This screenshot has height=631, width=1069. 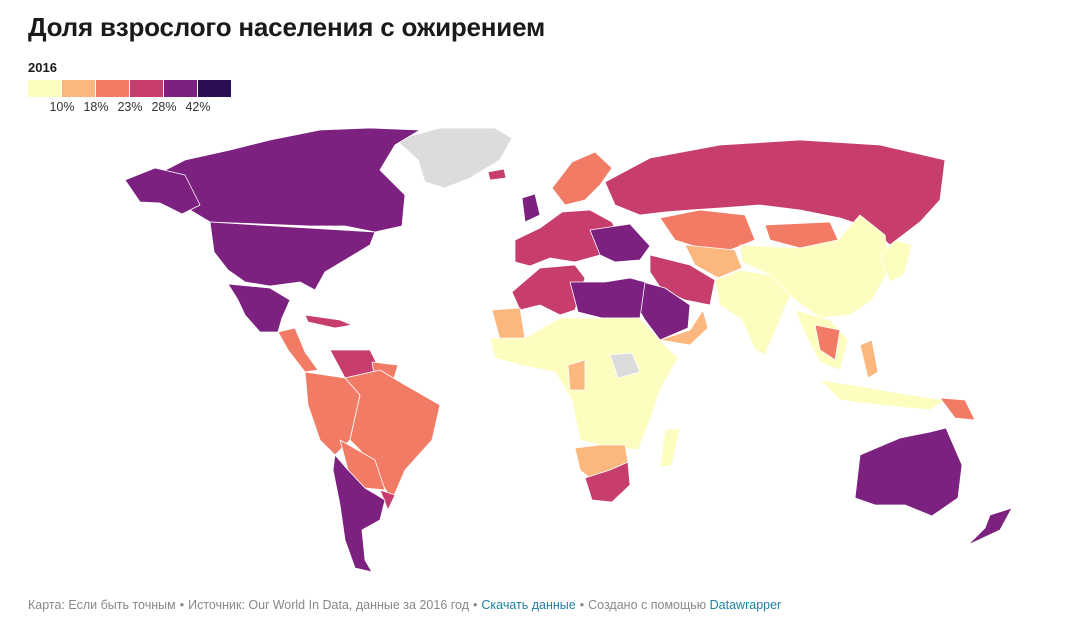 I want to click on legend-color-scale, so click(x=130, y=88).